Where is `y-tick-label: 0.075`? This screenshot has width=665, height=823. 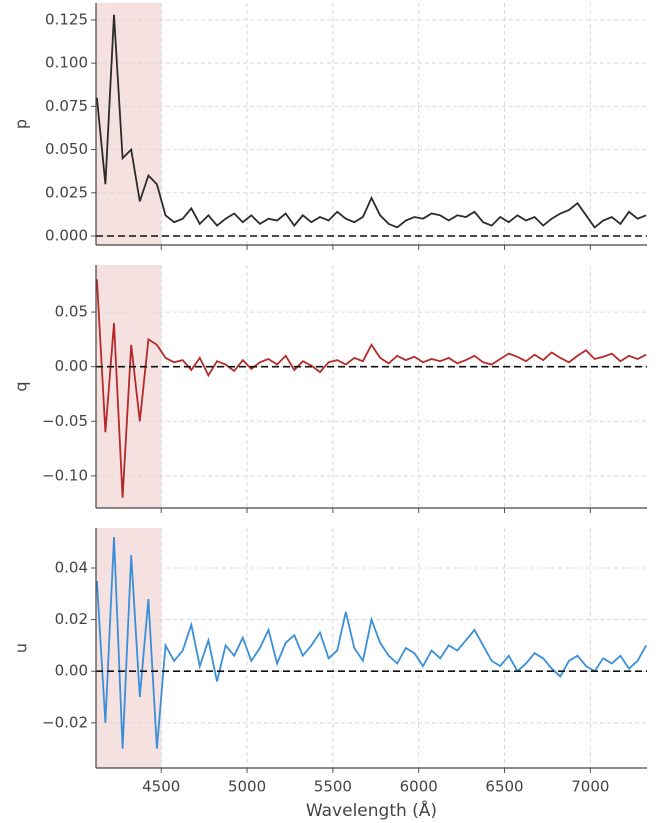 y-tick-label: 0.075 is located at coordinates (66, 106).